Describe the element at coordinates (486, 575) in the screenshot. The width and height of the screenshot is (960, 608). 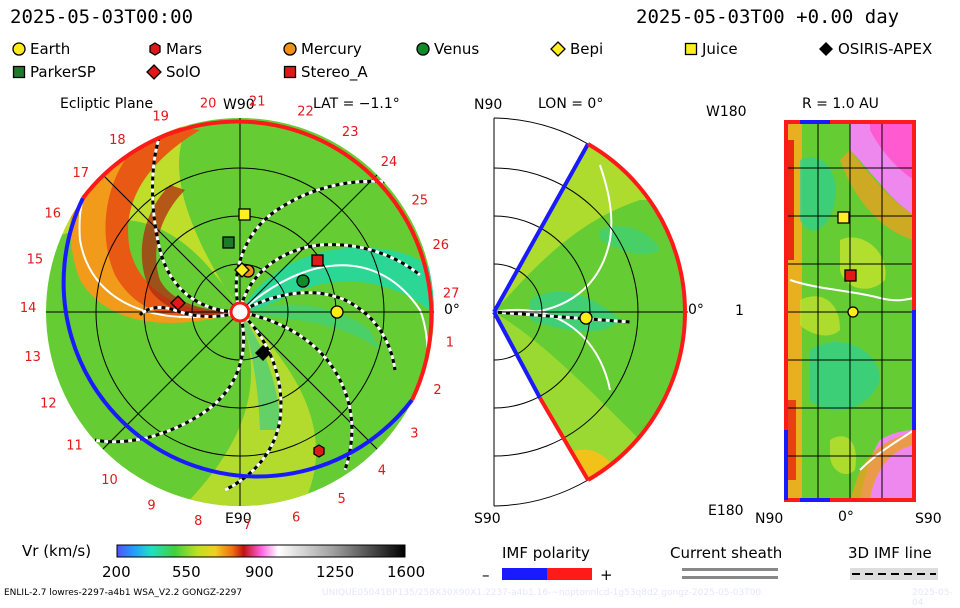
I see `imf-minus-label: –` at that location.